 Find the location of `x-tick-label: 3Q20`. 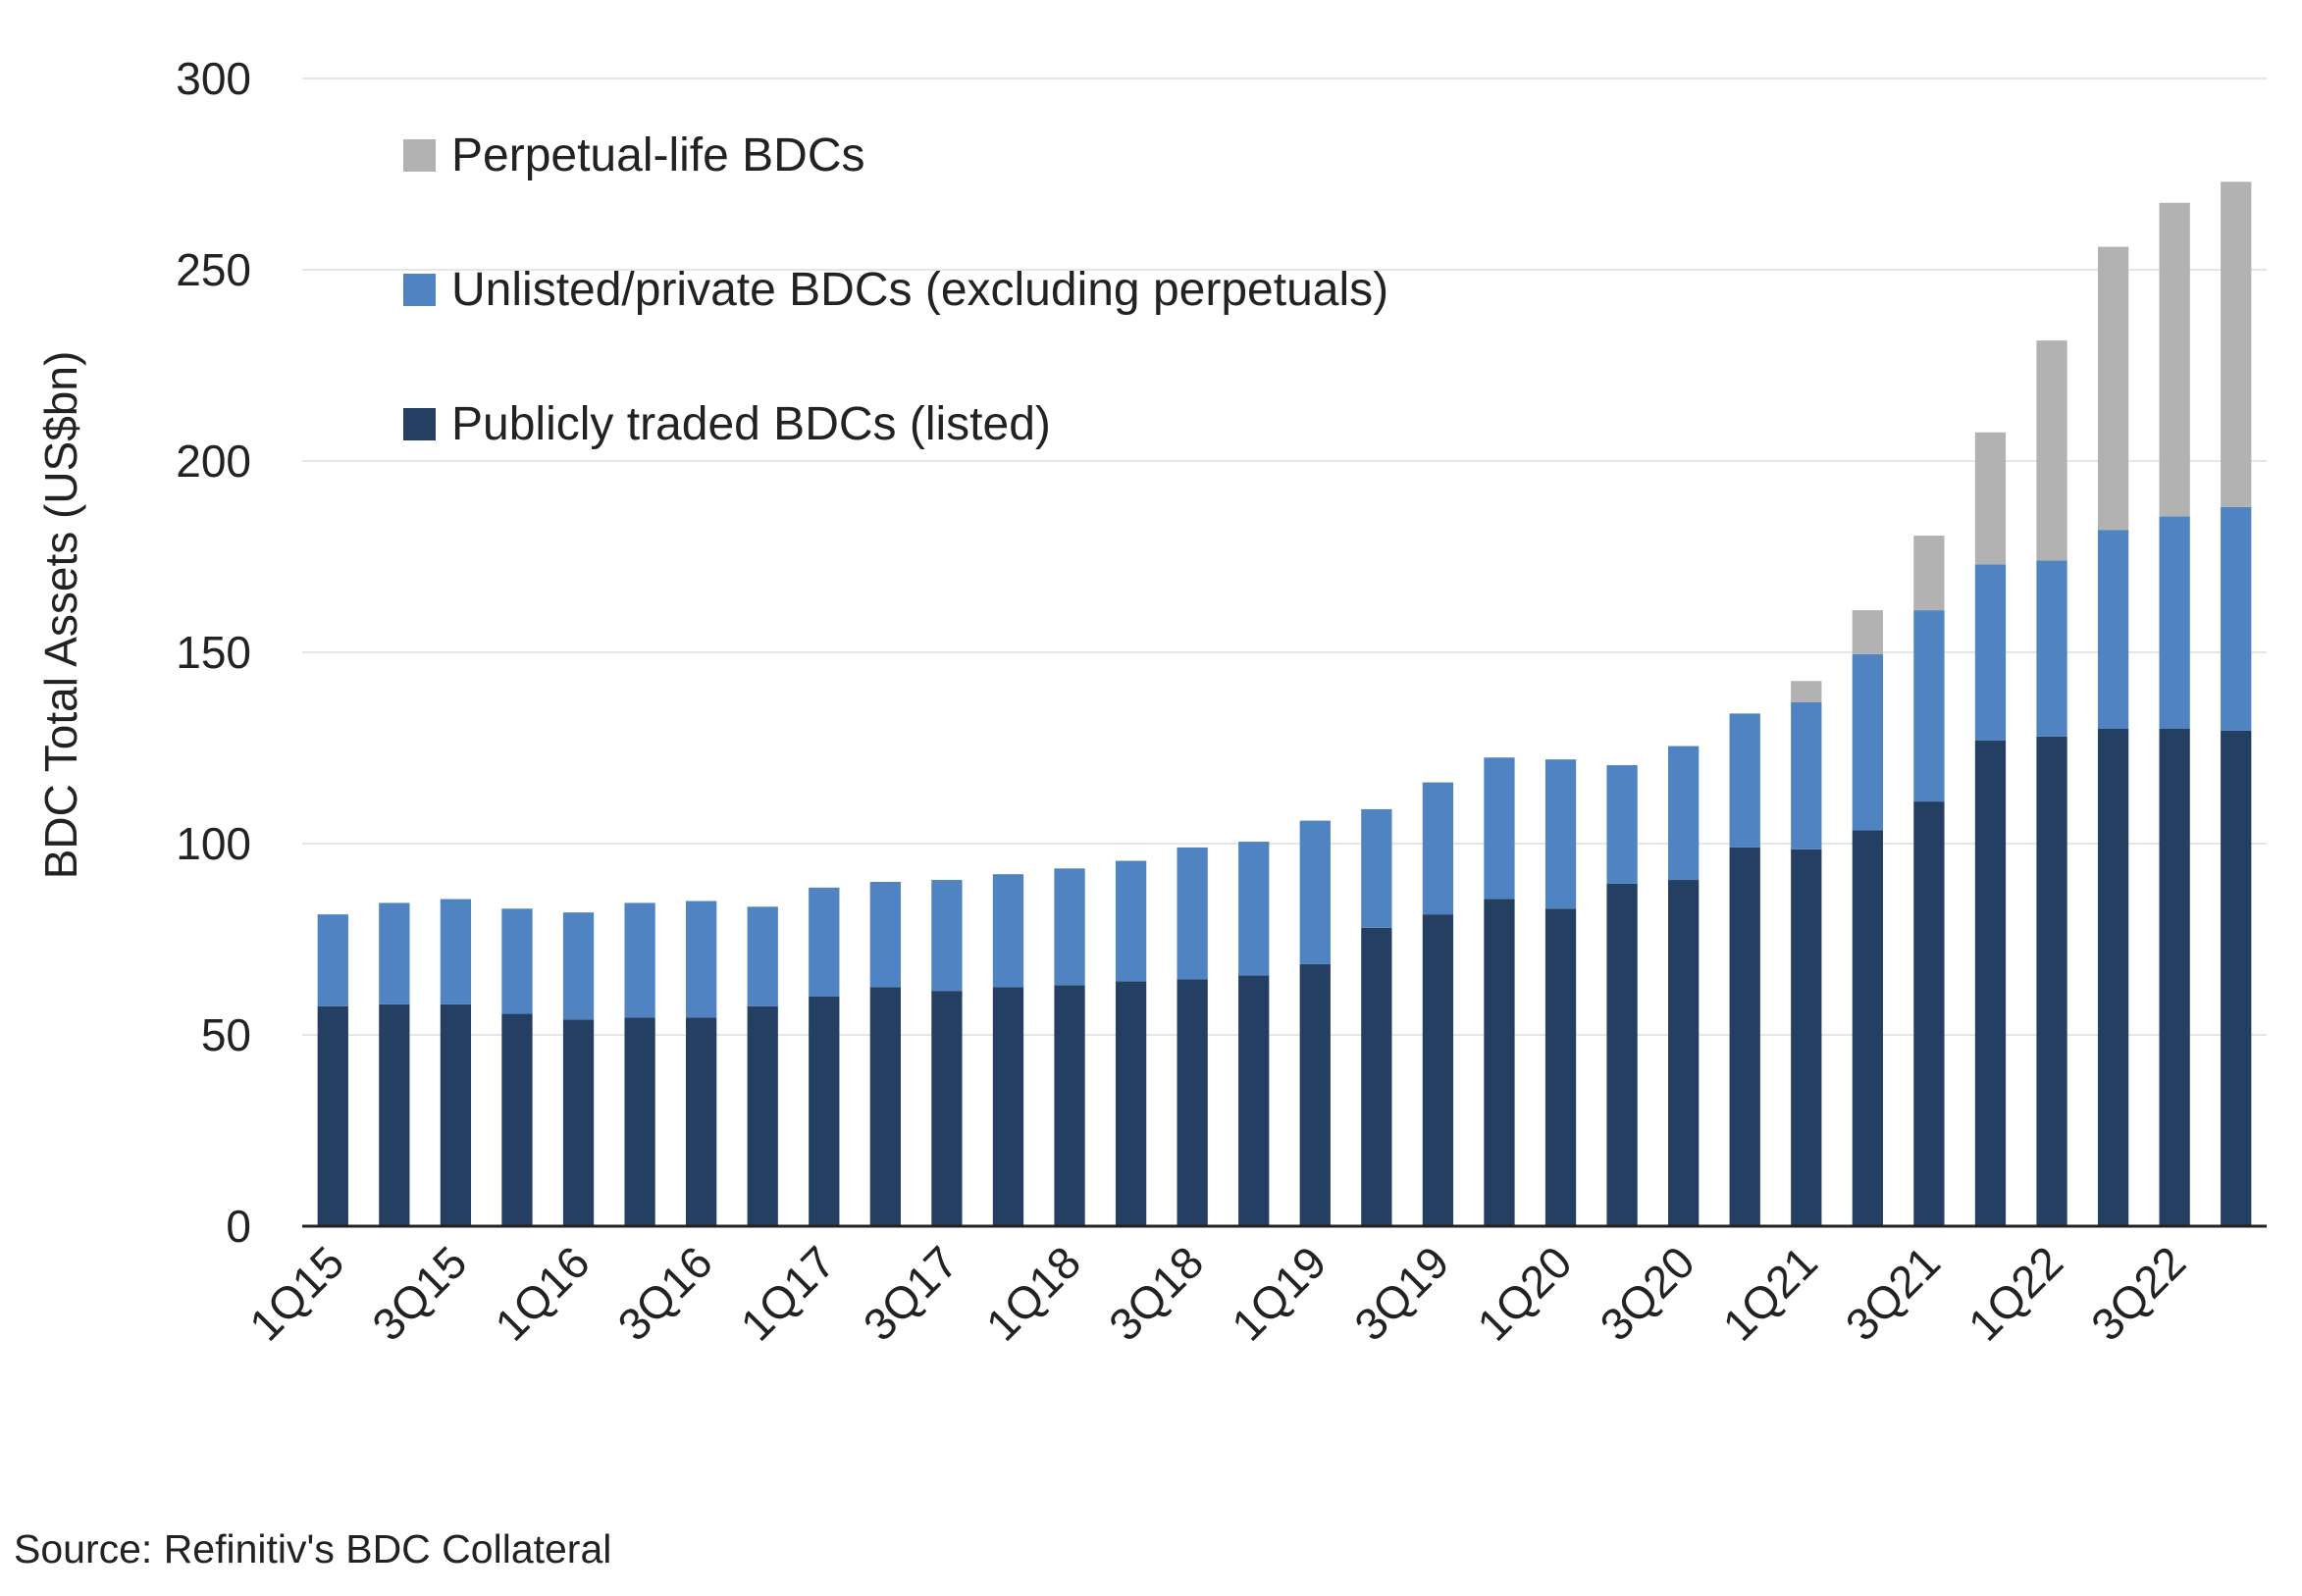

x-tick-label: 3Q20 is located at coordinates (1646, 1293).